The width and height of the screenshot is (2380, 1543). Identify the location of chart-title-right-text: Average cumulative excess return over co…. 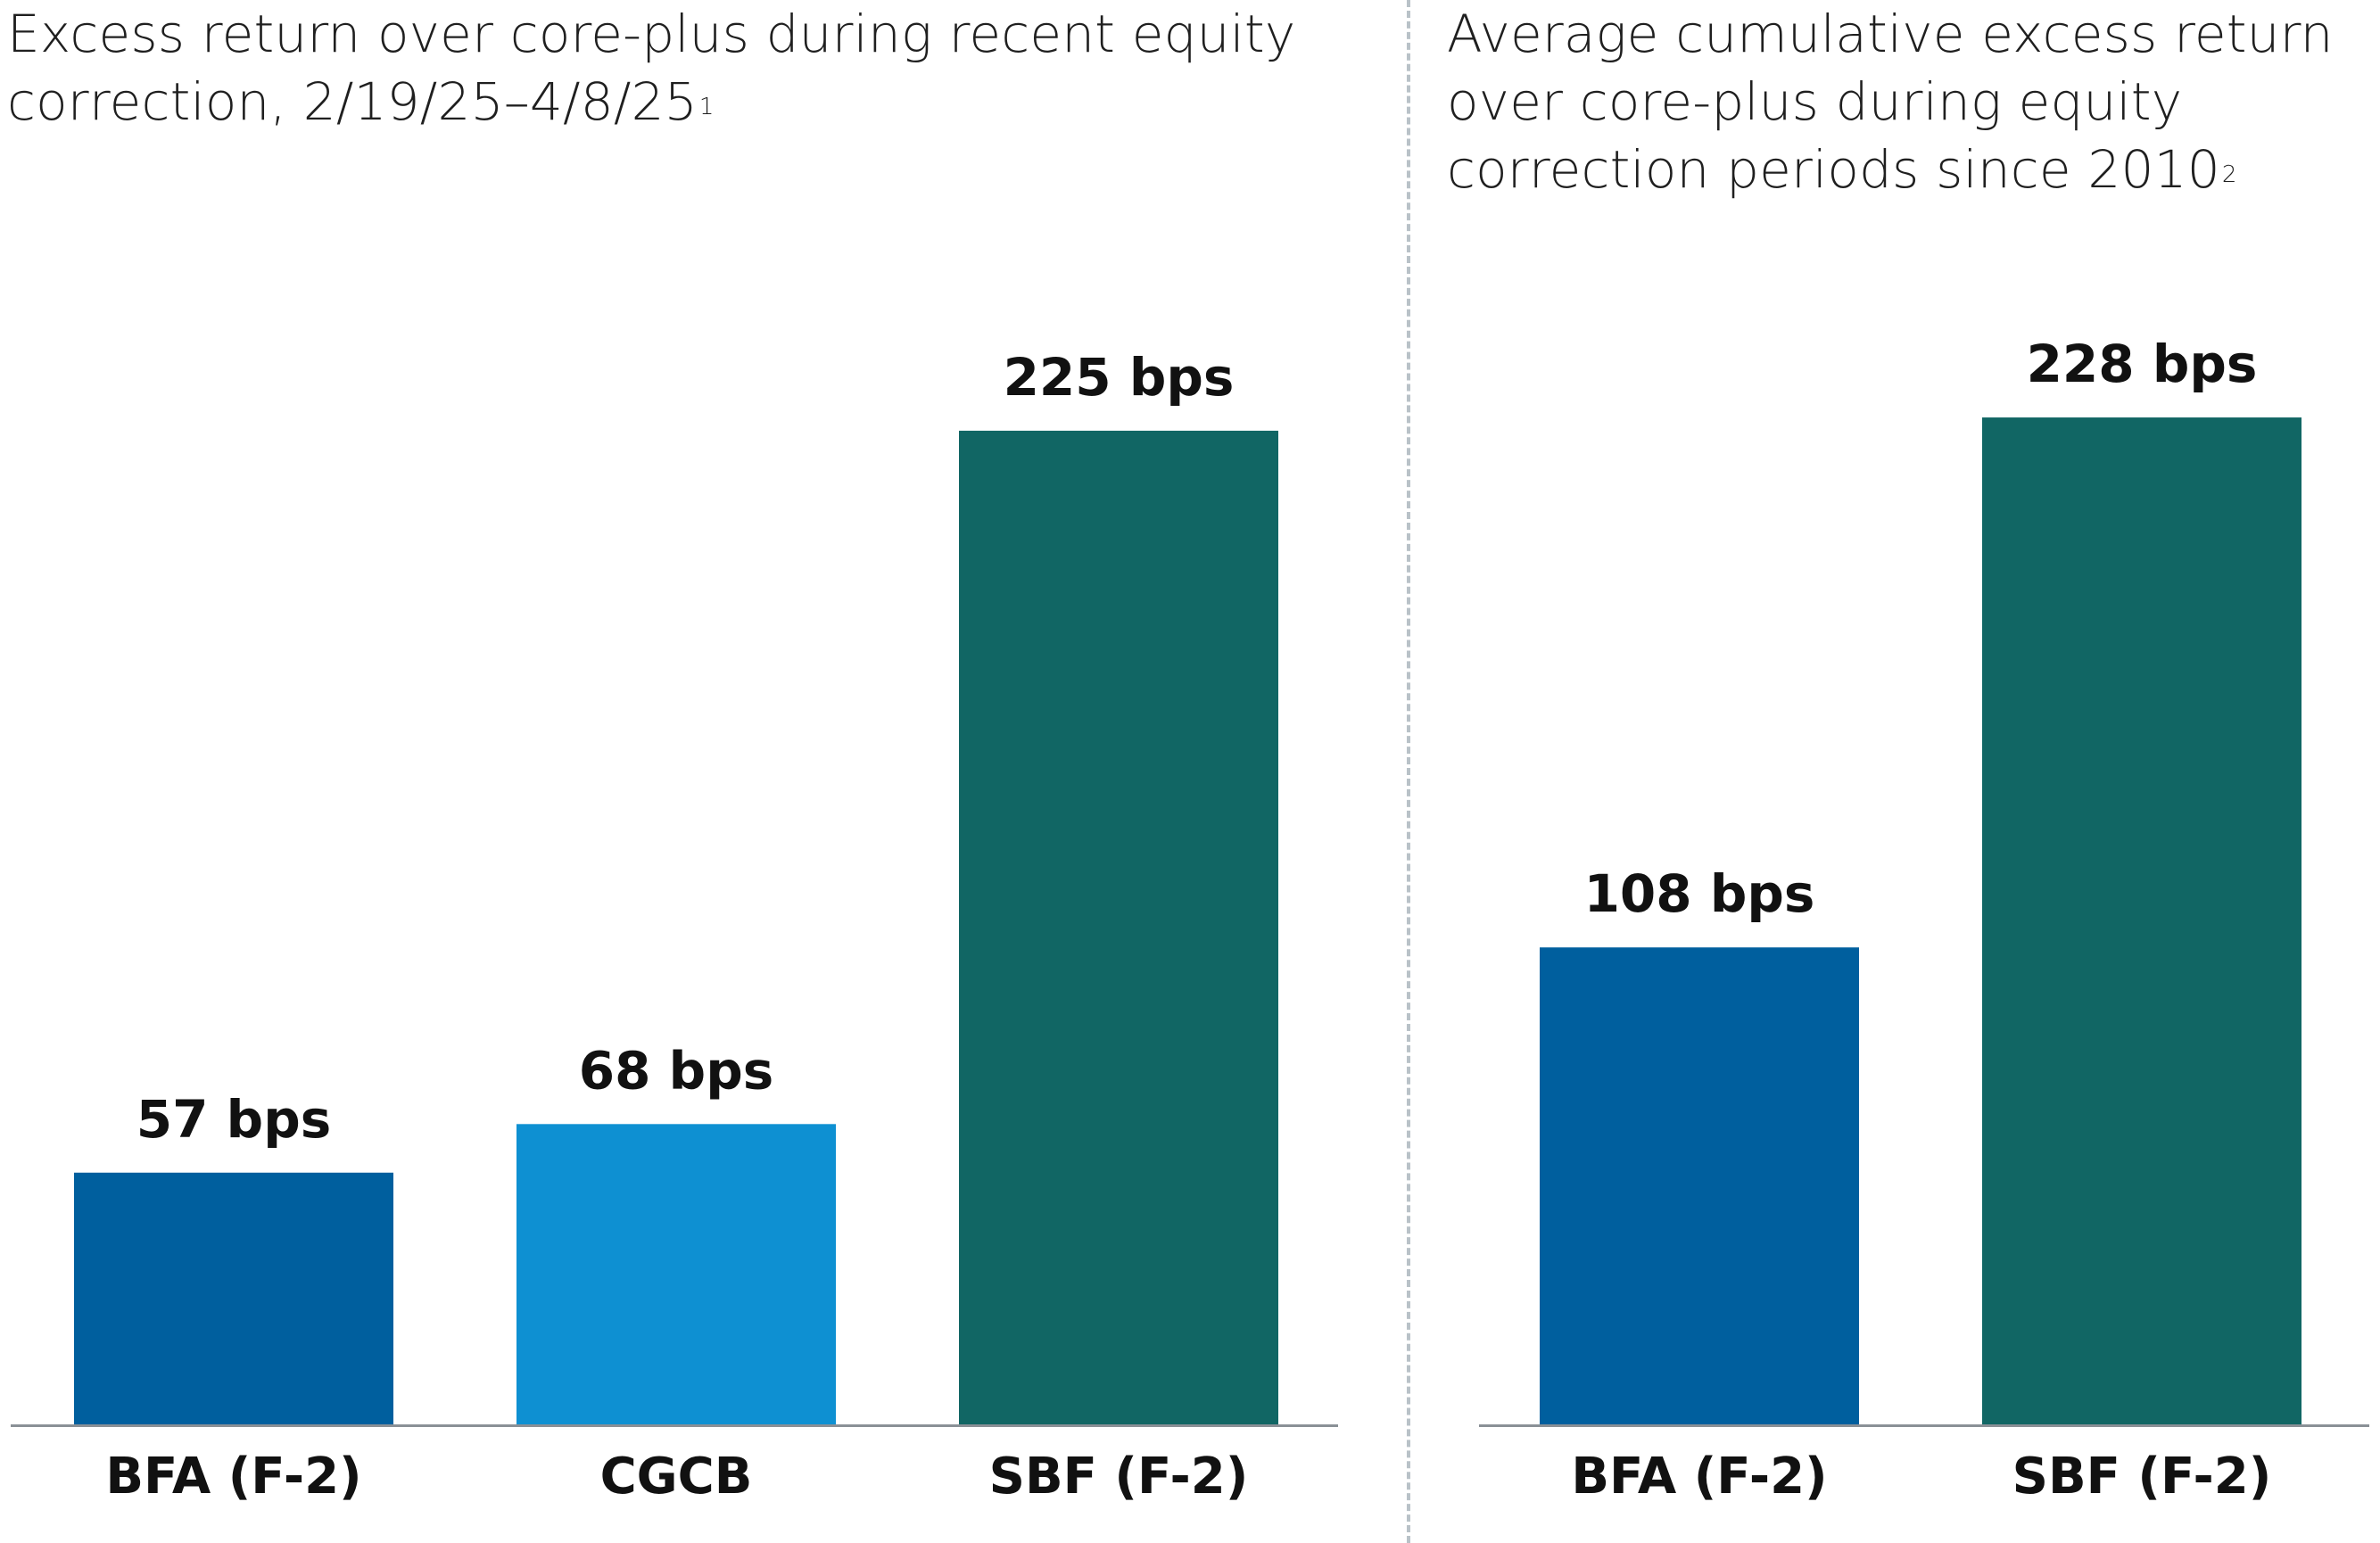
(1890, 102).